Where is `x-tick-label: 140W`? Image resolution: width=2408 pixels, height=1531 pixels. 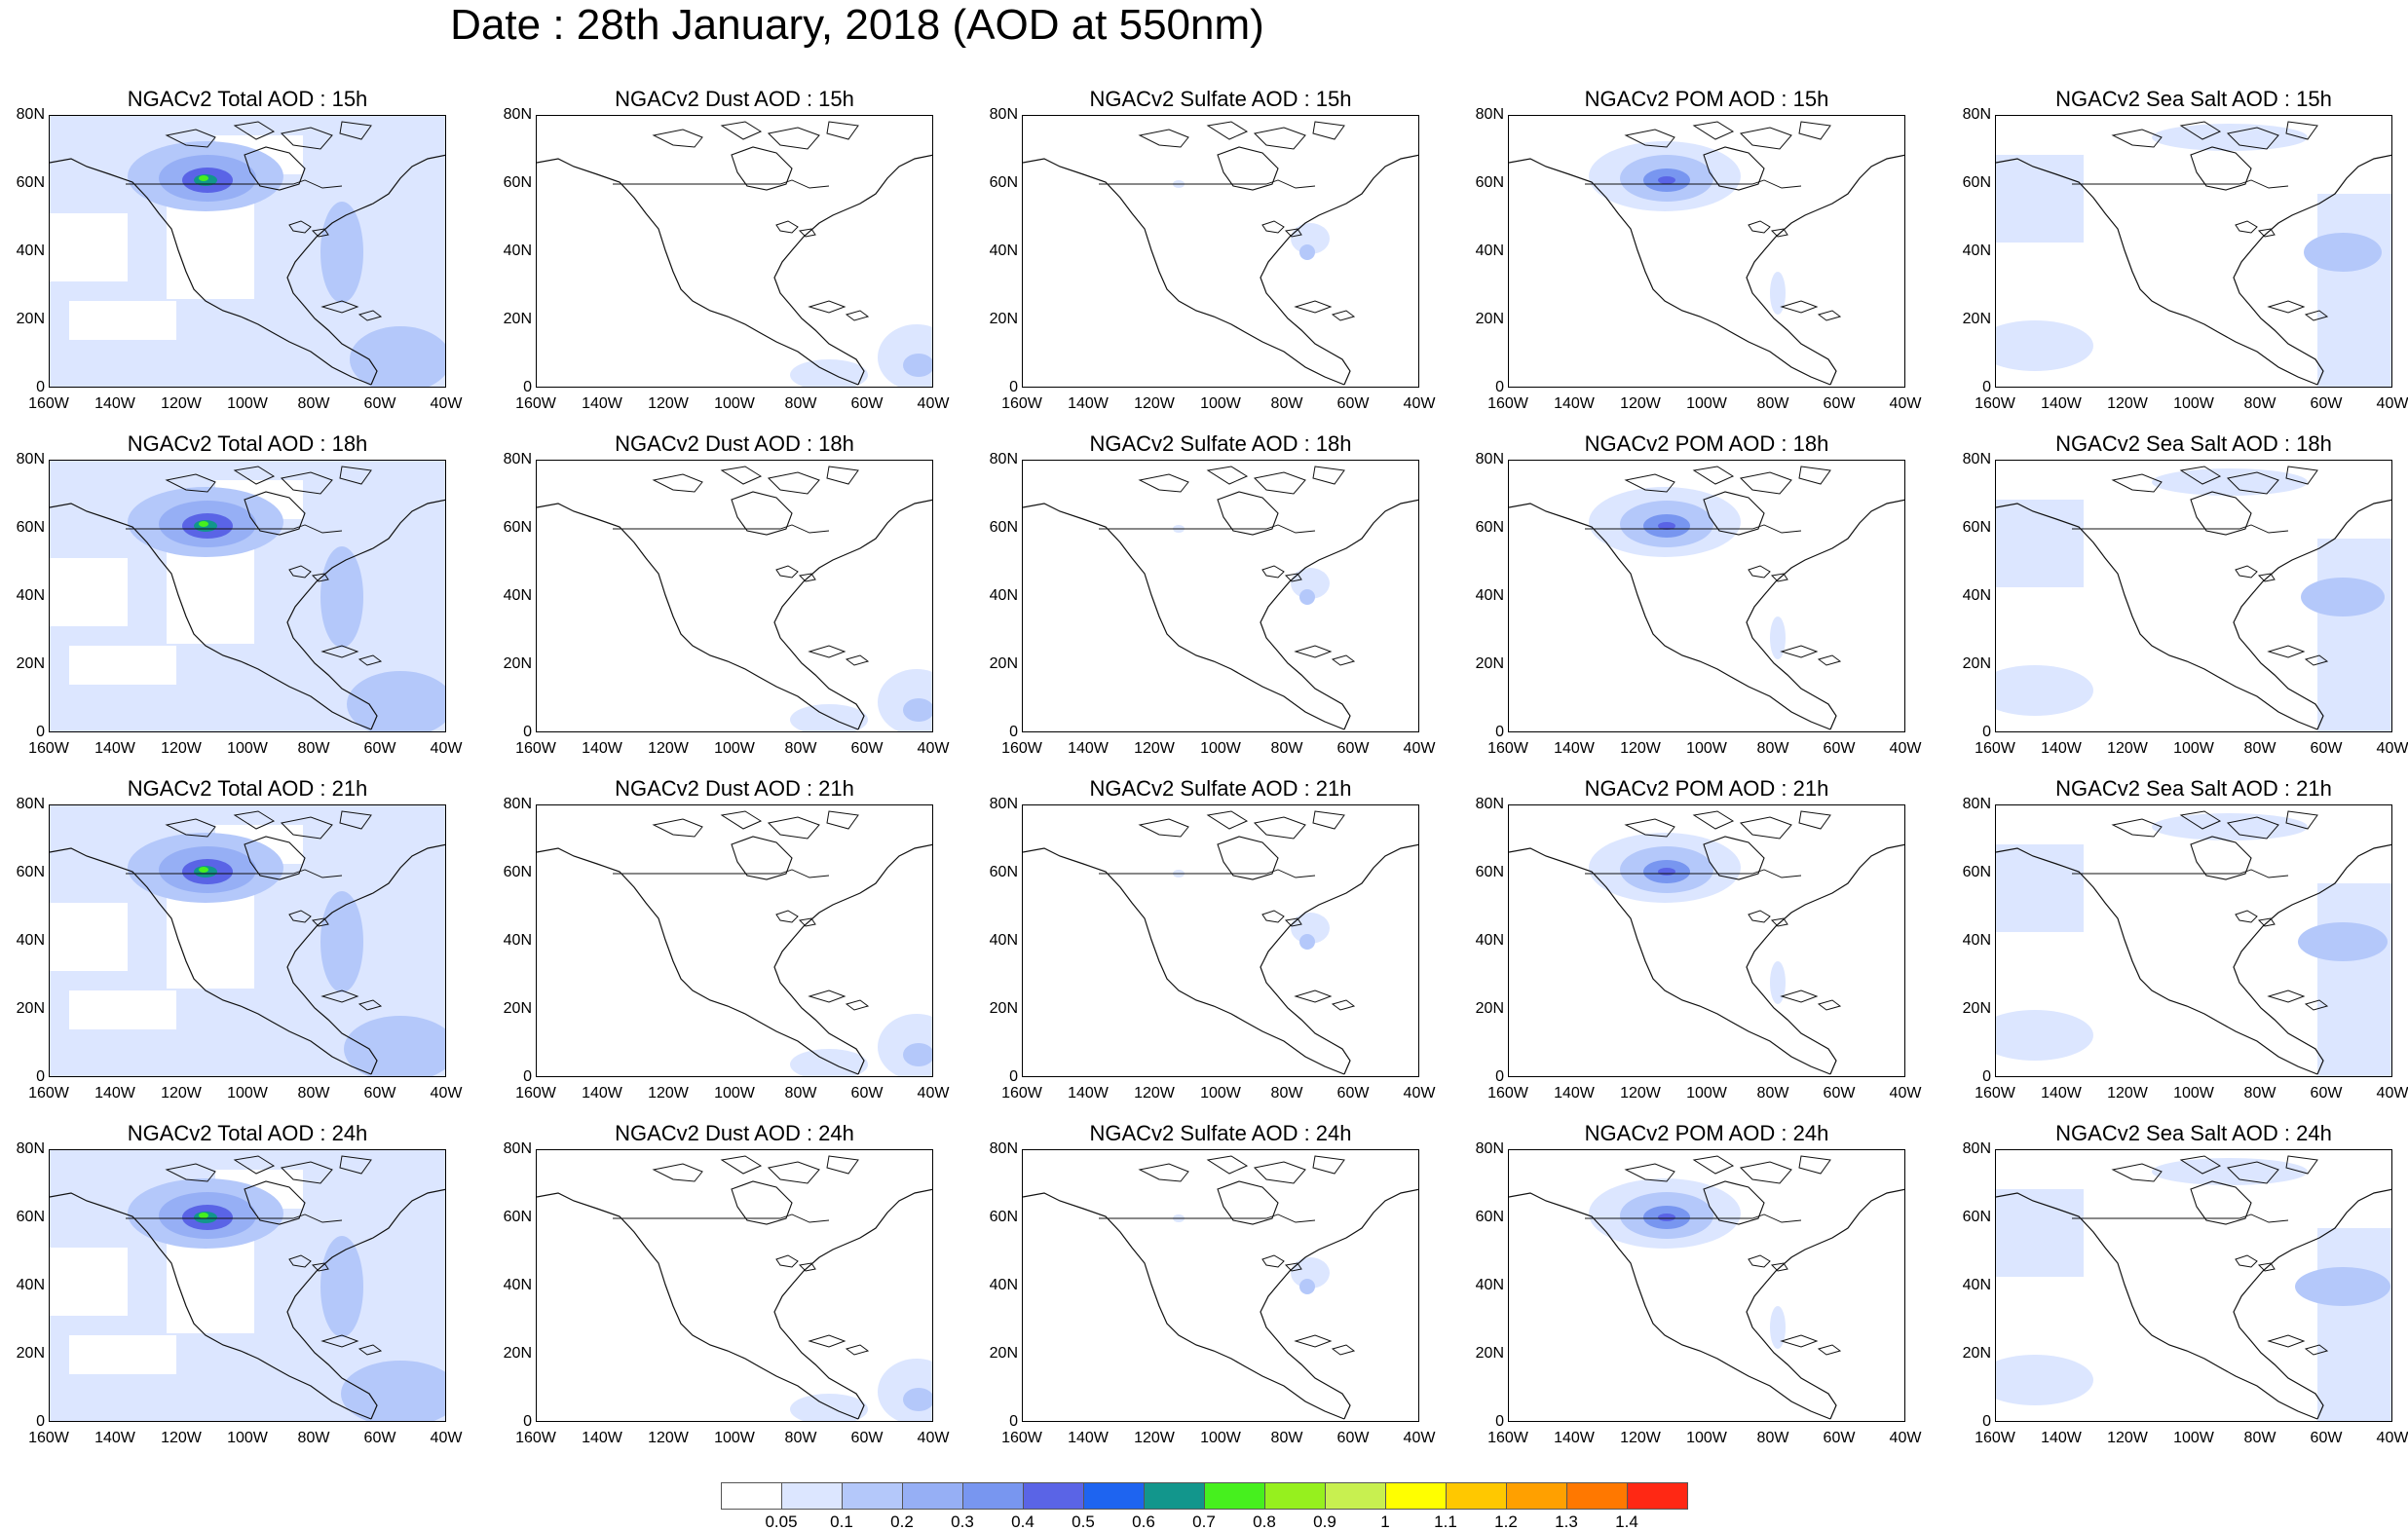 x-tick-label: 140W is located at coordinates (1574, 1093).